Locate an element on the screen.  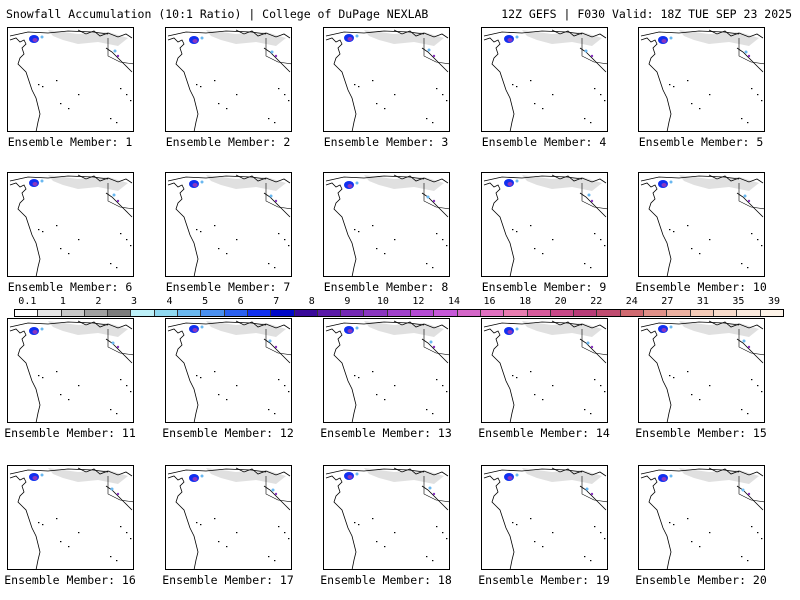
colorbar-tick-label: 39 is located at coordinates (774, 301).